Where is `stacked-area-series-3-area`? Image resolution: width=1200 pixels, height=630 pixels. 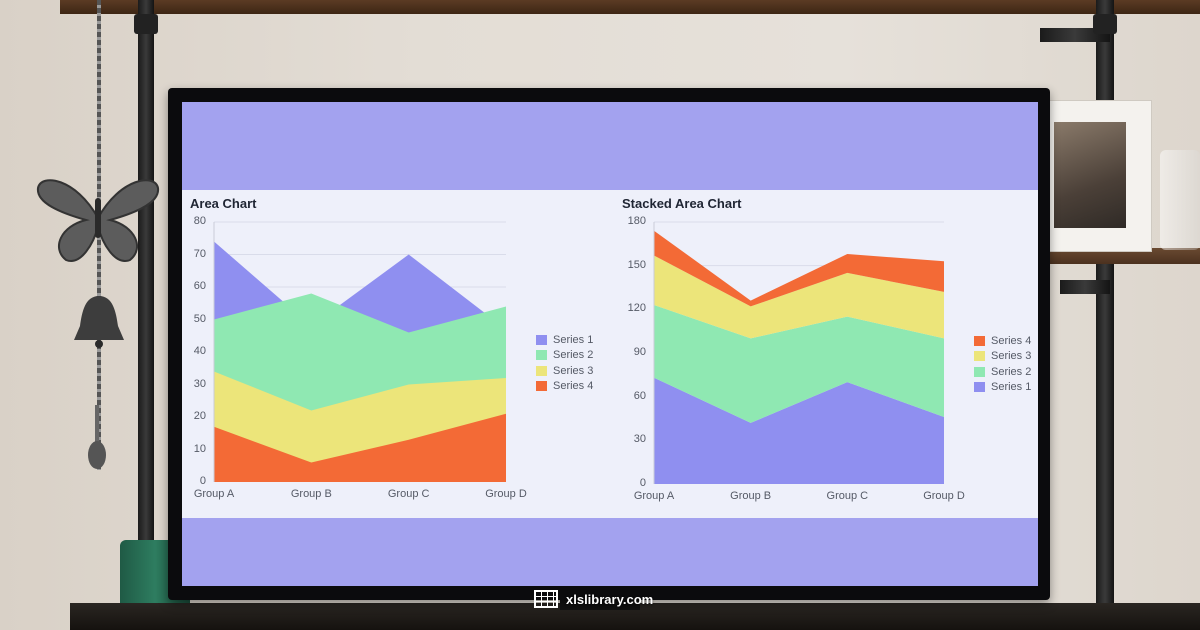 stacked-area-series-3-area is located at coordinates (799, 297).